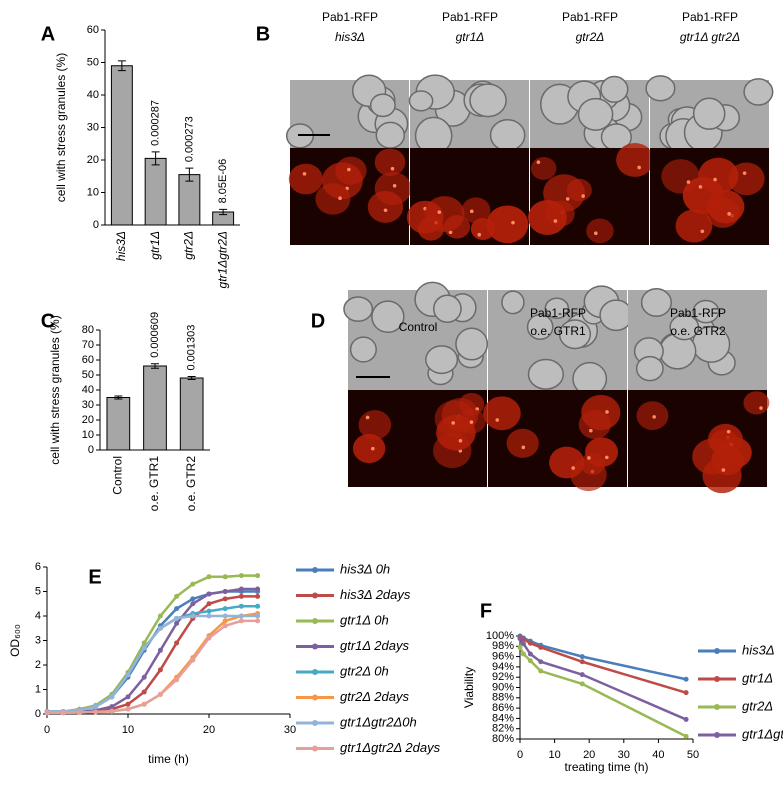  What do you see at coordinates (191, 484) in the screenshot?
I see `x-tick-label: o.e. GTR2` at bounding box center [191, 484].